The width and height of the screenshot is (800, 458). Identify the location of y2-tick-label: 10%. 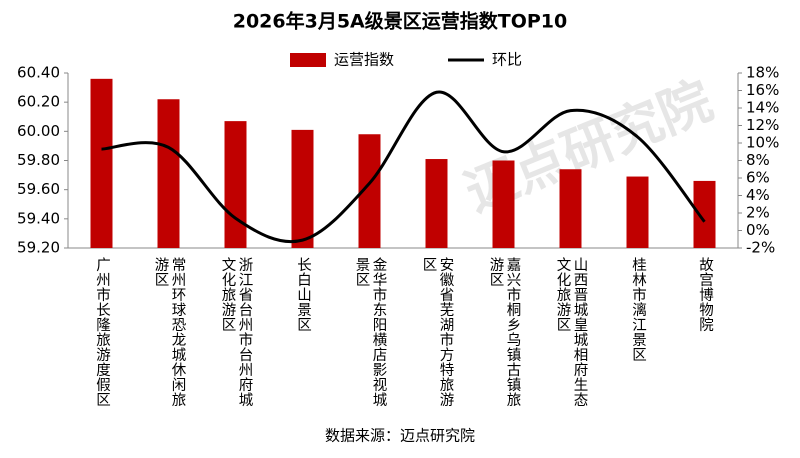
(762, 143).